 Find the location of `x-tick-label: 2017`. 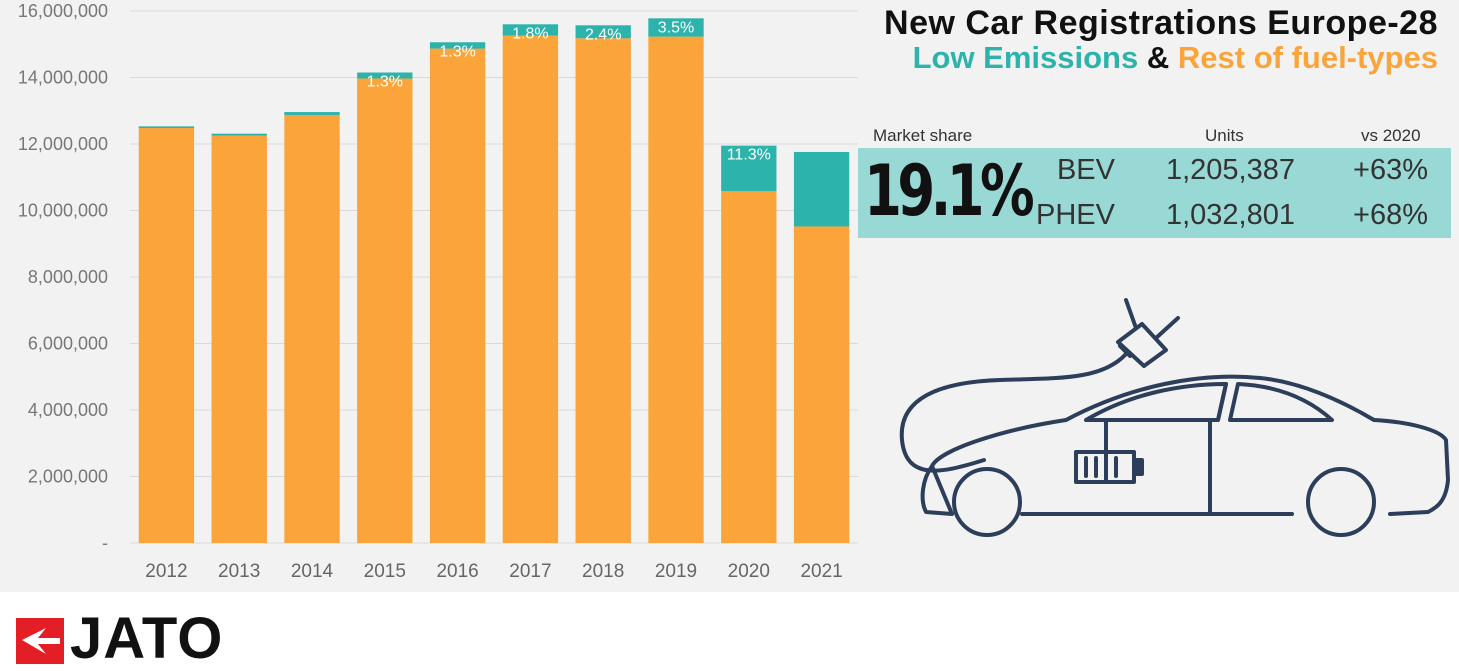

x-tick-label: 2017 is located at coordinates (530, 571).